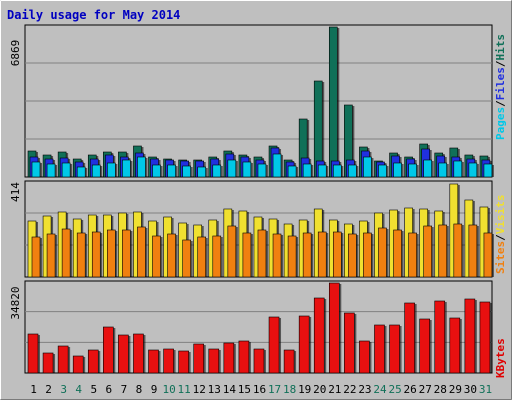 The height and width of the screenshot is (400, 512). I want to click on x-tick-label-3: 3, so click(63, 389).